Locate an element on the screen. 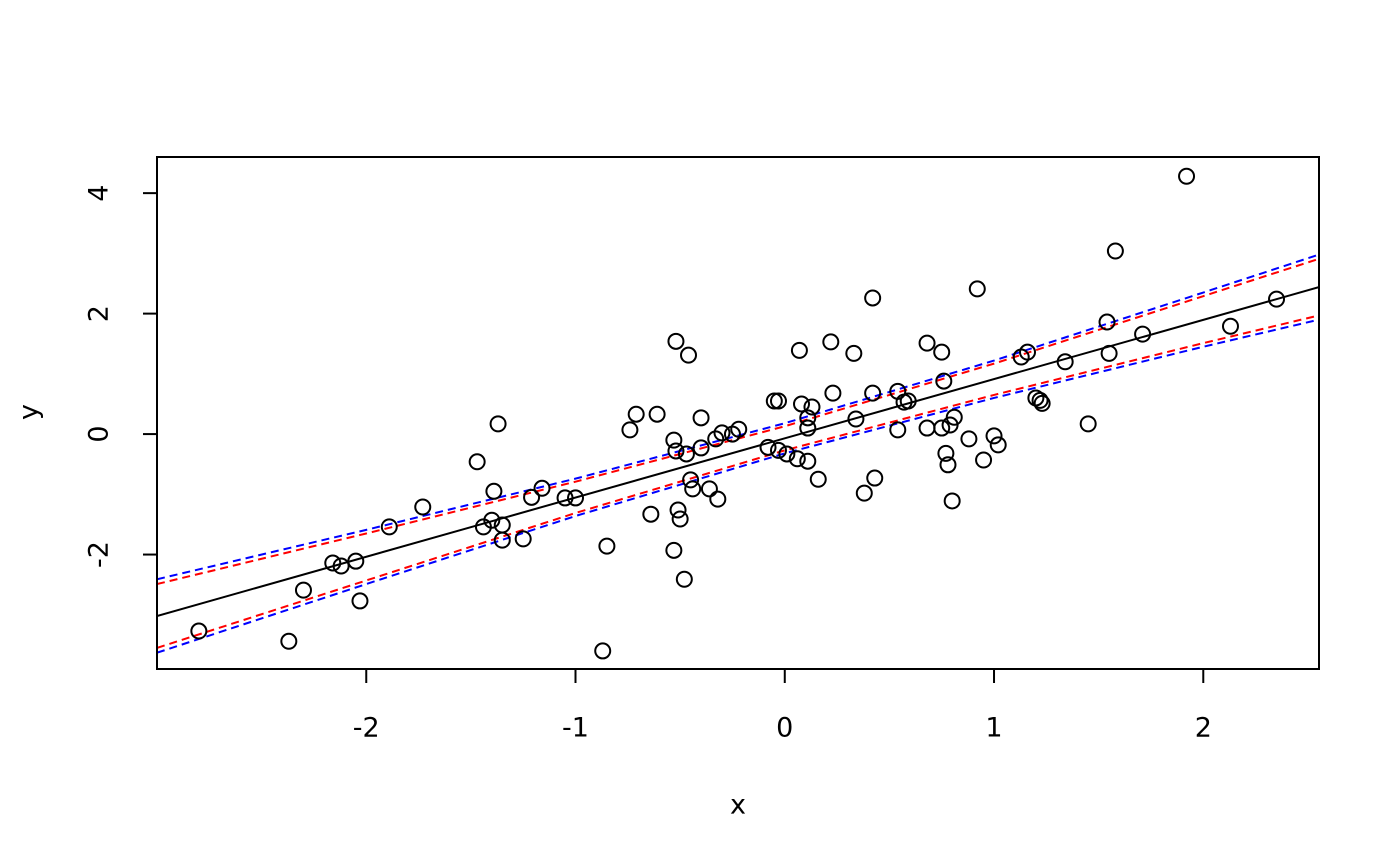 This screenshot has height=866, width=1400. y-tick-label: 2 is located at coordinates (99, 313).